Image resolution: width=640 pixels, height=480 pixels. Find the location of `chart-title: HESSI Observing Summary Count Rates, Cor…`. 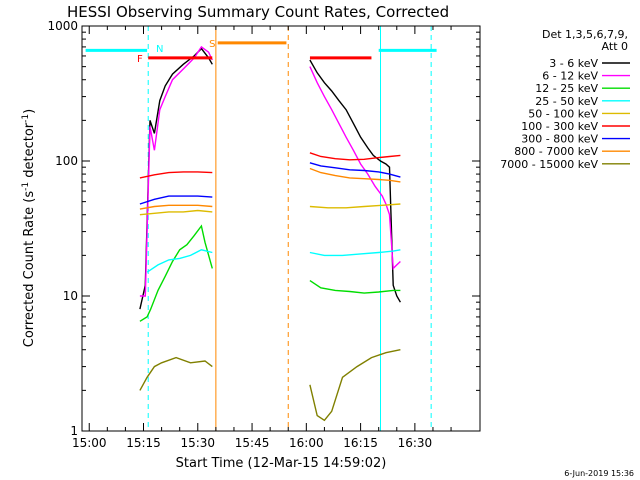

chart-title: HESSI Observing Summary Count Rates, Cor… is located at coordinates (258, 12).